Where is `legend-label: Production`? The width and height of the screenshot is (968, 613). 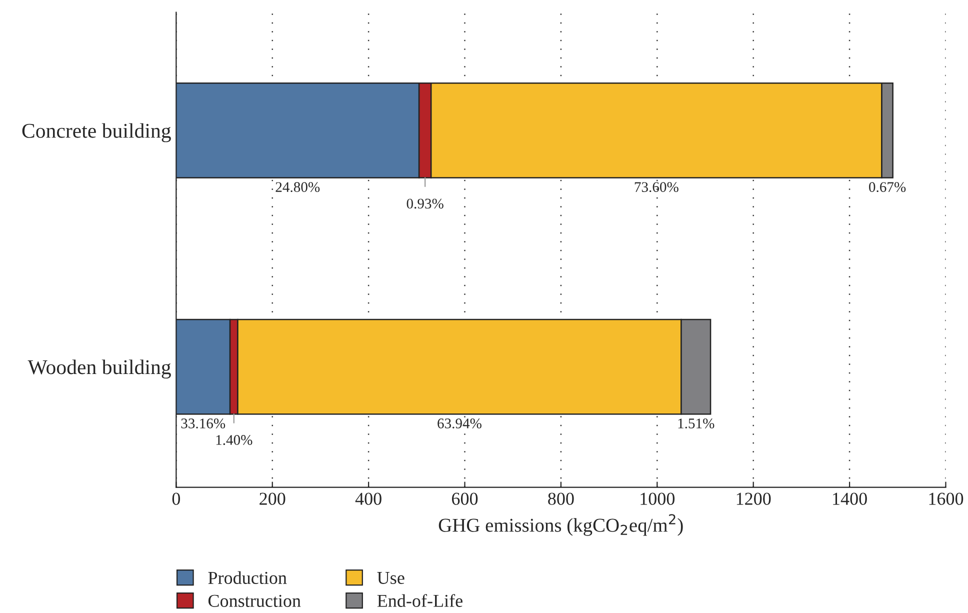 legend-label: Production is located at coordinates (247, 577).